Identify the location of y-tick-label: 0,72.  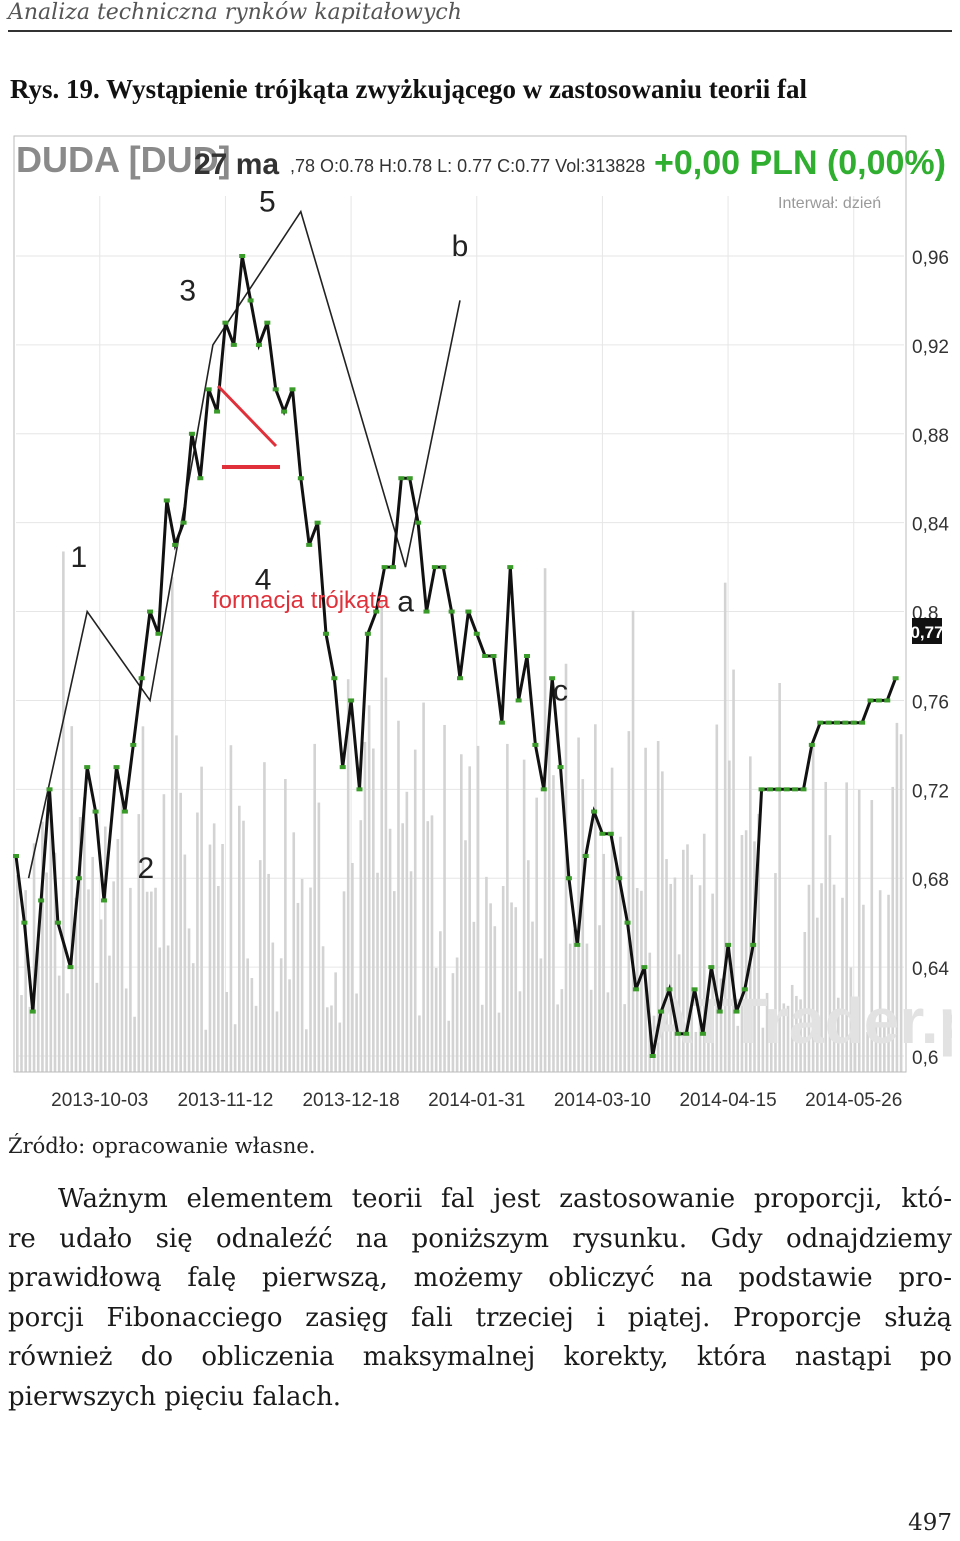
(930, 791).